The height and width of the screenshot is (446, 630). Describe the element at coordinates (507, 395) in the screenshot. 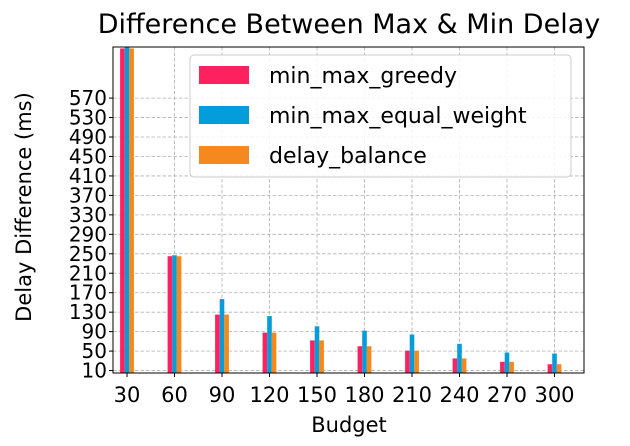

I see `x-tick-label: 270` at that location.